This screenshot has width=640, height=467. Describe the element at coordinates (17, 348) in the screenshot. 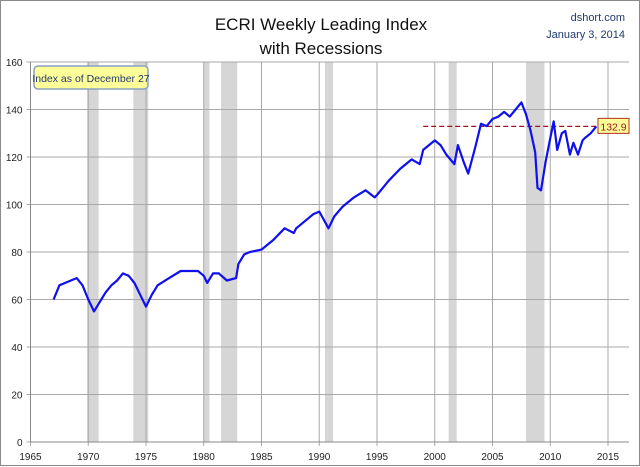

I see `y-tick-label: 40` at that location.